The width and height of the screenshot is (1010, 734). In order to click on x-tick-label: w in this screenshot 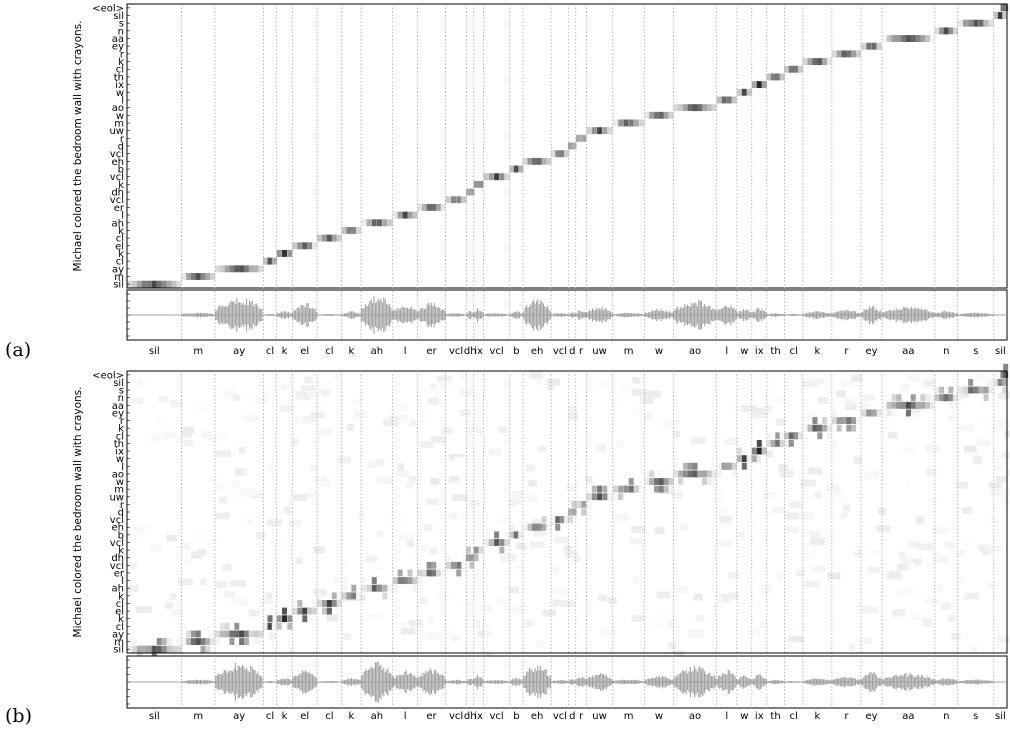, I will do `click(744, 351)`.